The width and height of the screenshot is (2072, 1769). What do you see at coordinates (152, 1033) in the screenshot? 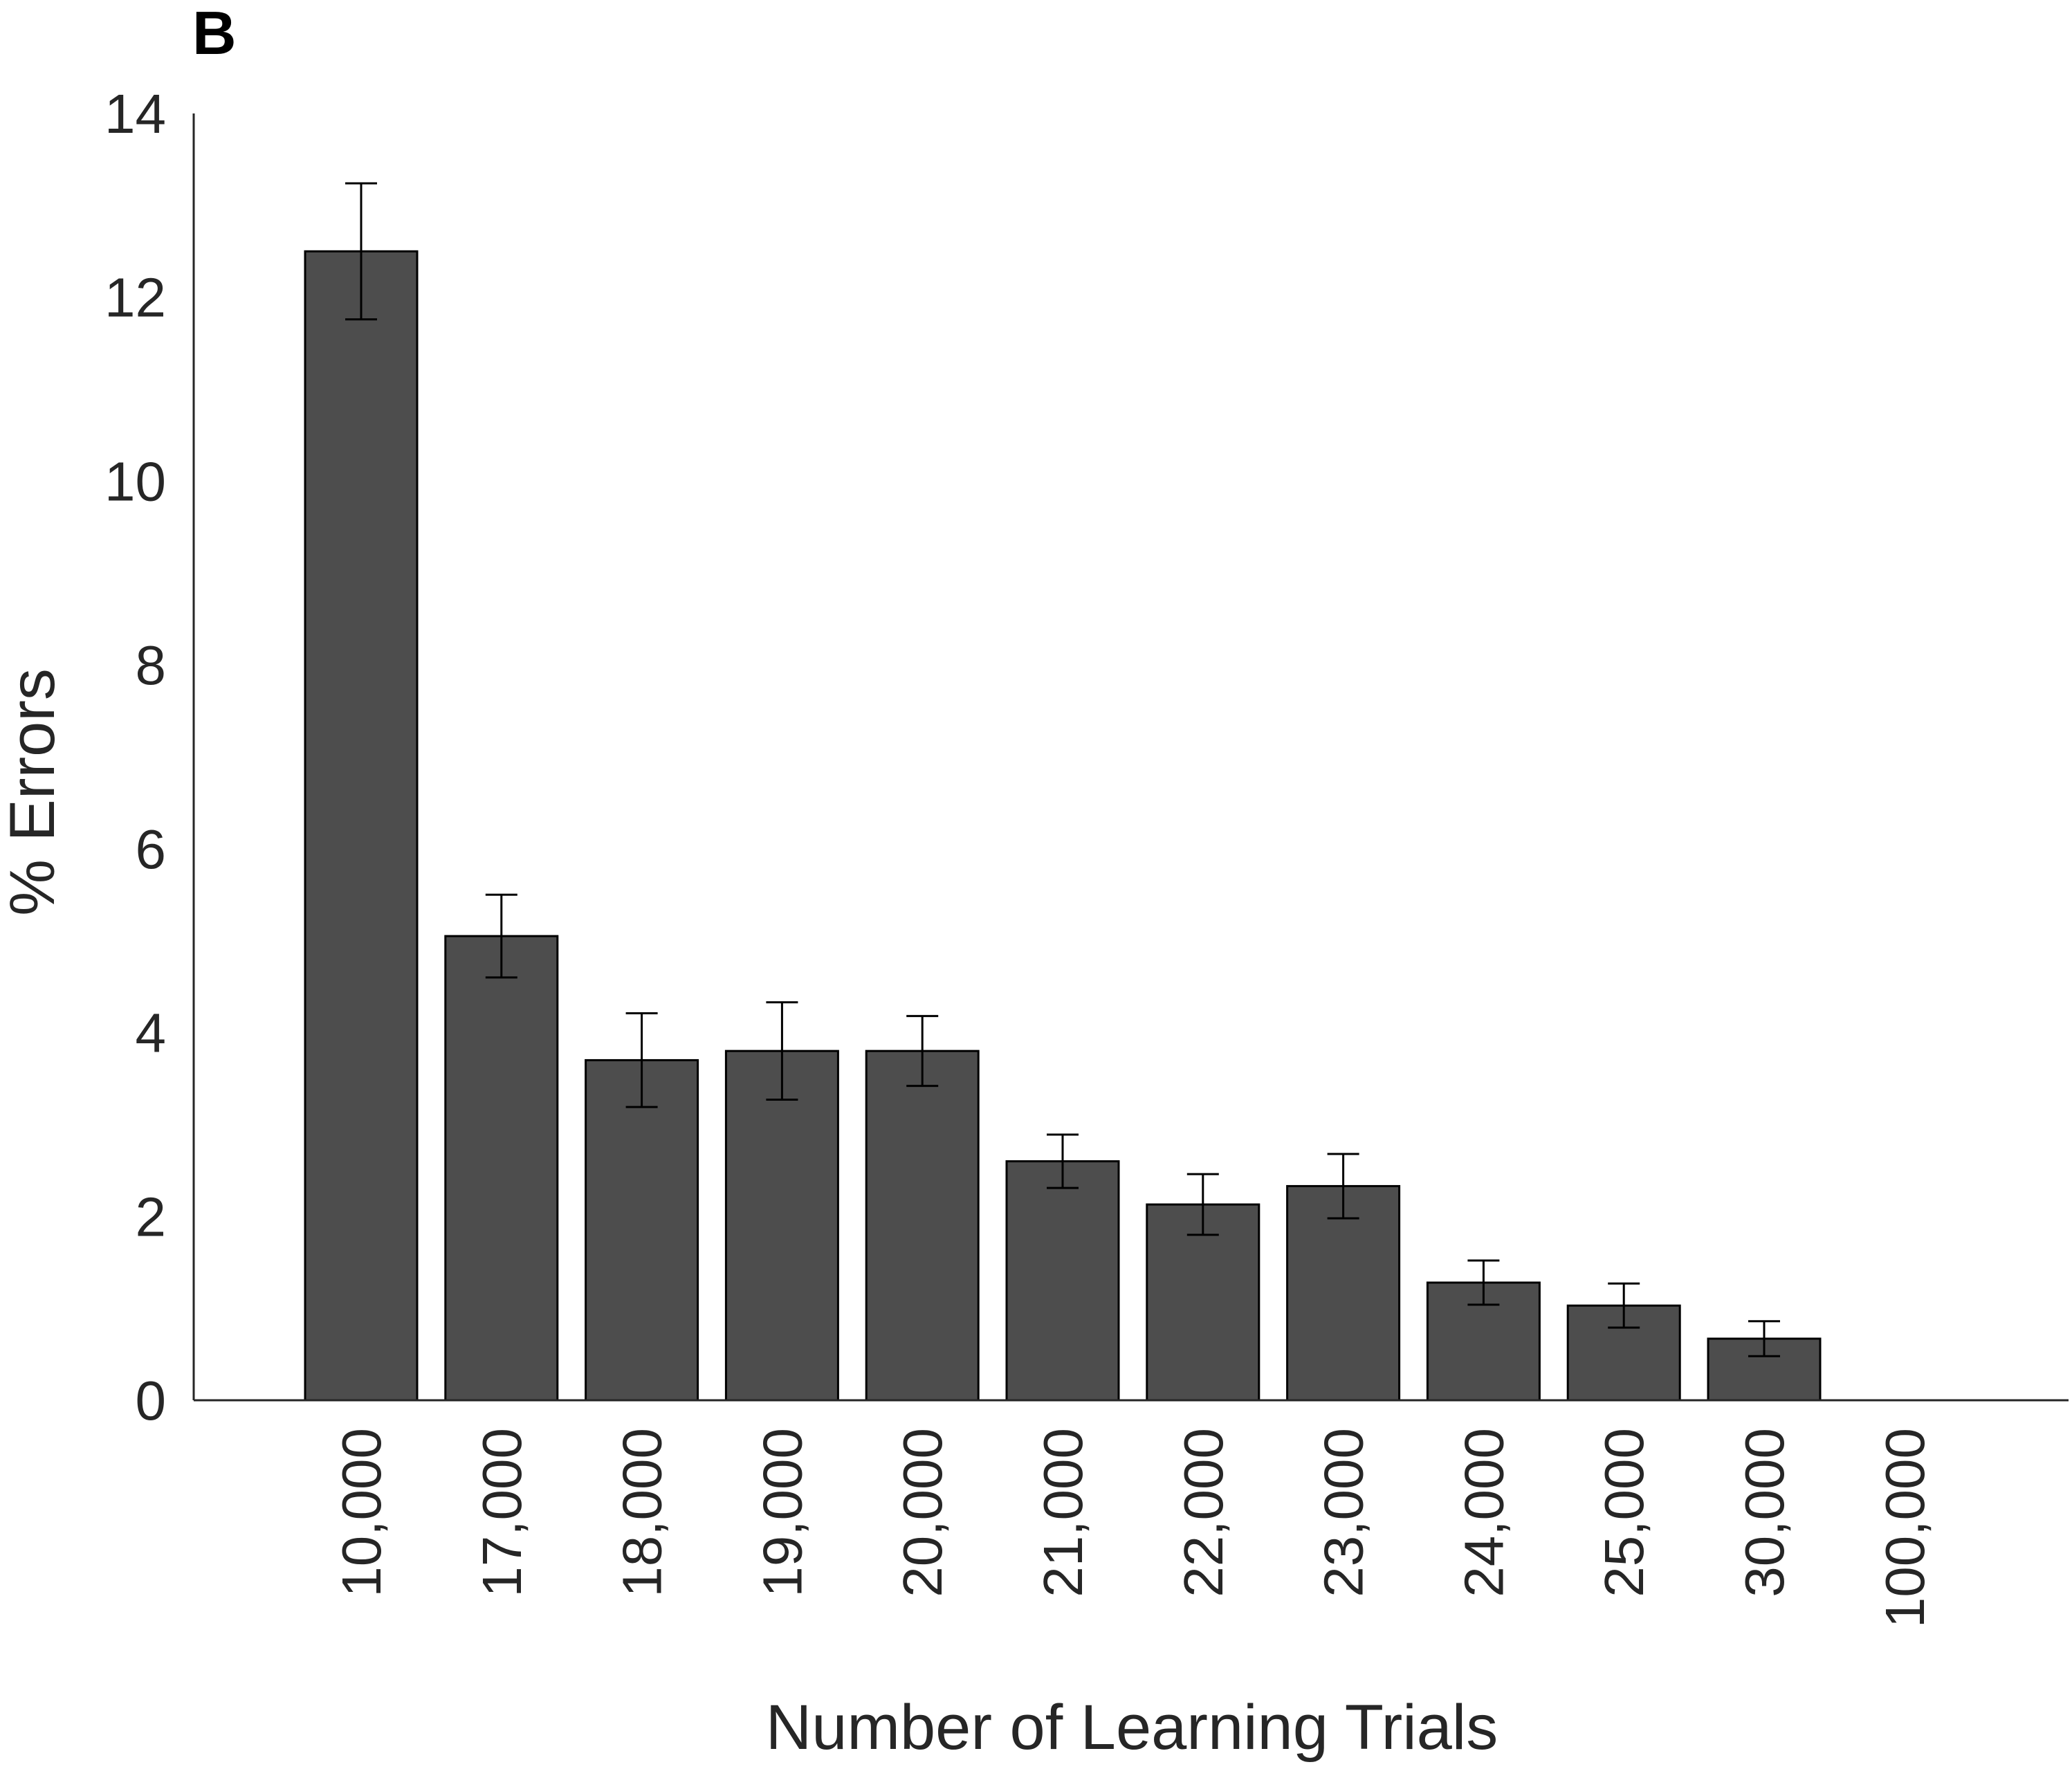
I see `y-tick-label: 4` at bounding box center [152, 1033].